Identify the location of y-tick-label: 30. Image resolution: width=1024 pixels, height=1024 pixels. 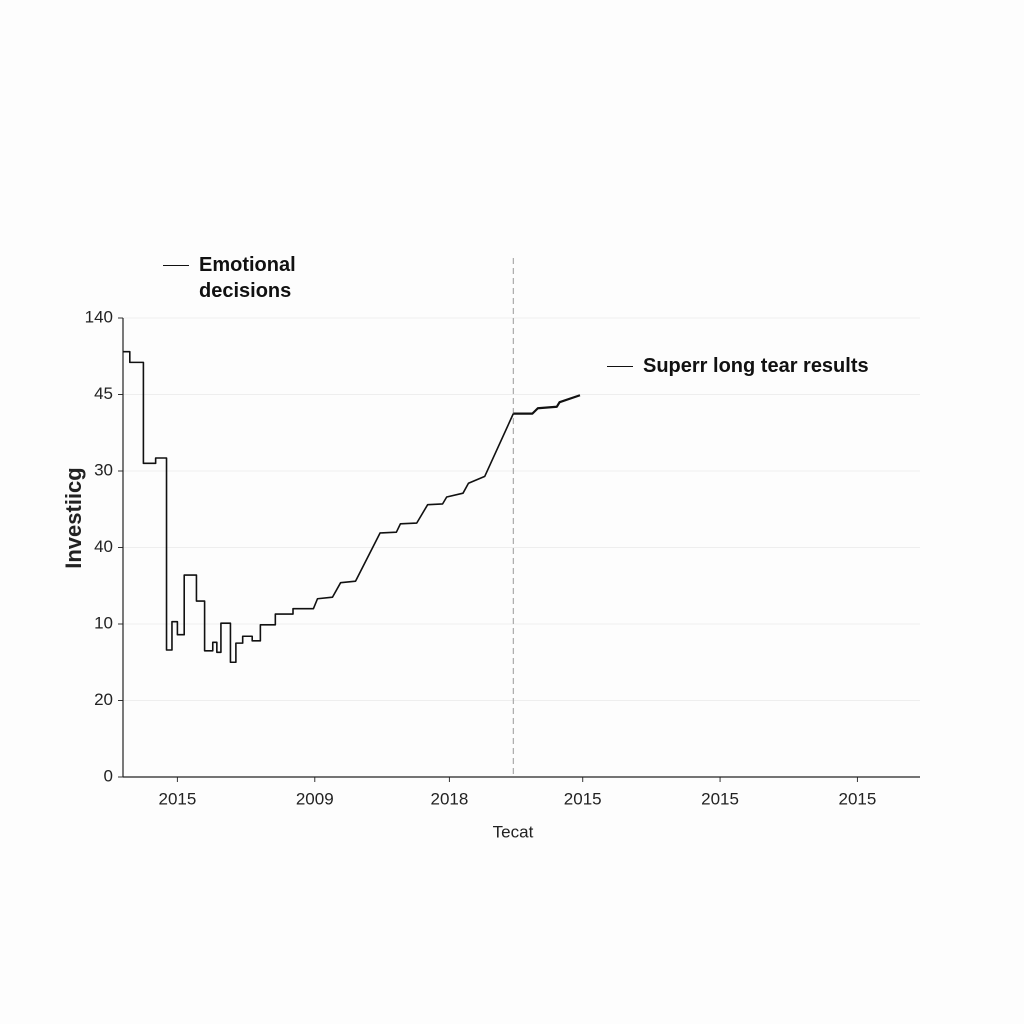
(103, 469).